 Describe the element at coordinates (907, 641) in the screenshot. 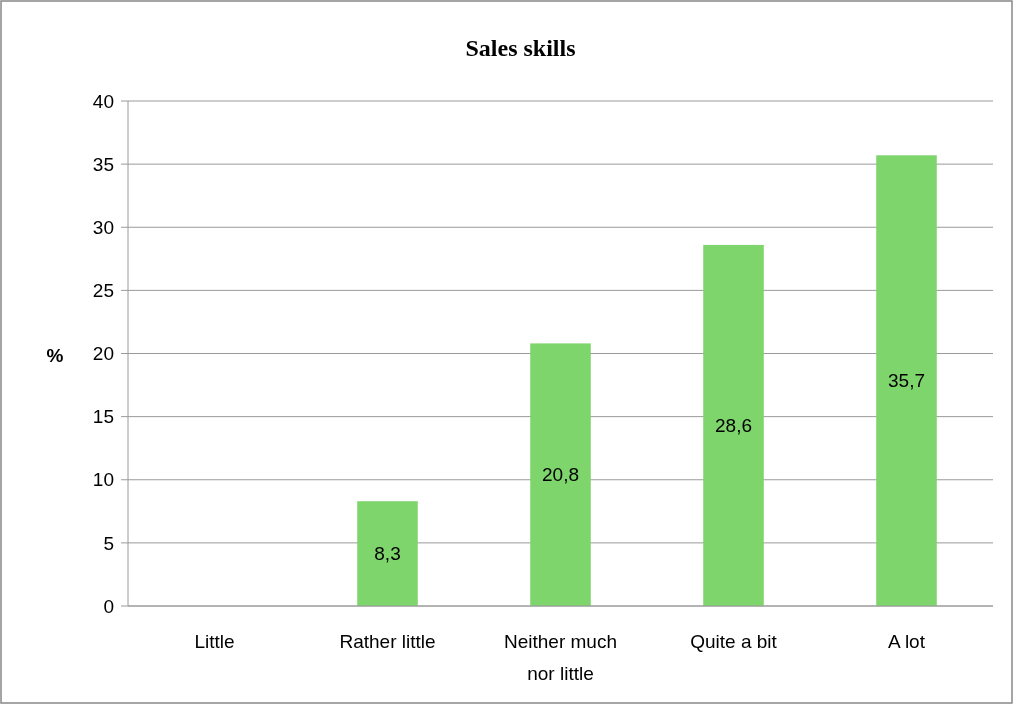

I see `x-tick-label: A lot` at that location.